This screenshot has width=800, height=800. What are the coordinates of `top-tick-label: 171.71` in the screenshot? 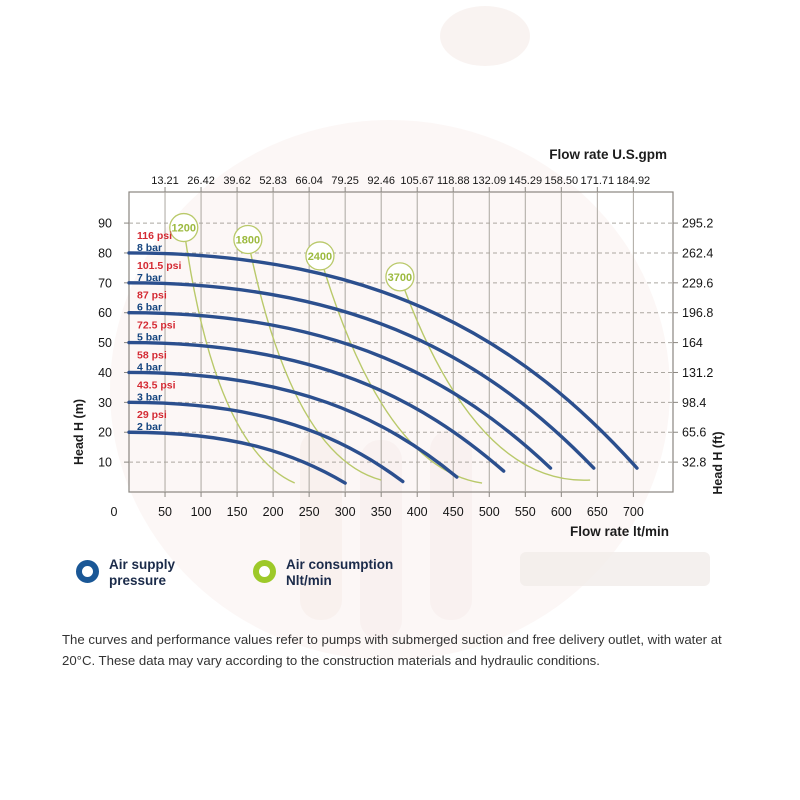 It's located at (598, 181).